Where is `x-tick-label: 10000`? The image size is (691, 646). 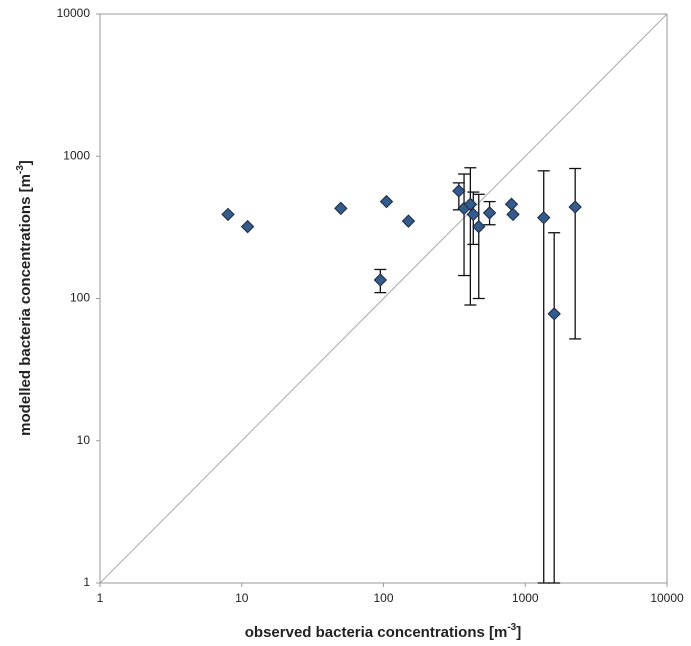 x-tick-label: 10000 is located at coordinates (667, 598).